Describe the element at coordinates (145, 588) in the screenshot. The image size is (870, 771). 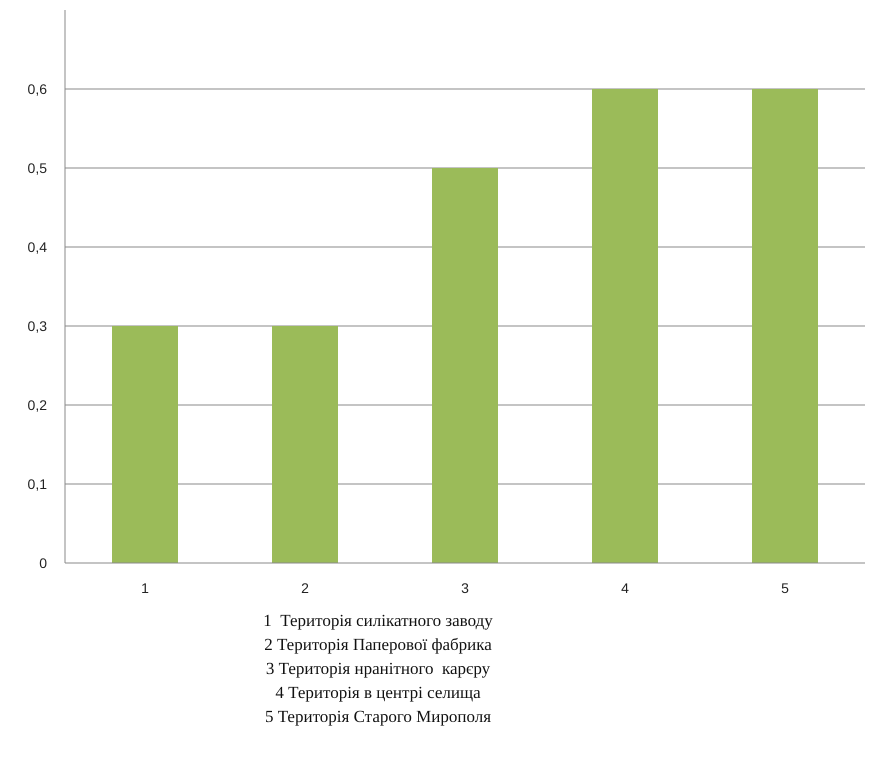
I see `x-tick-label: 1` at that location.